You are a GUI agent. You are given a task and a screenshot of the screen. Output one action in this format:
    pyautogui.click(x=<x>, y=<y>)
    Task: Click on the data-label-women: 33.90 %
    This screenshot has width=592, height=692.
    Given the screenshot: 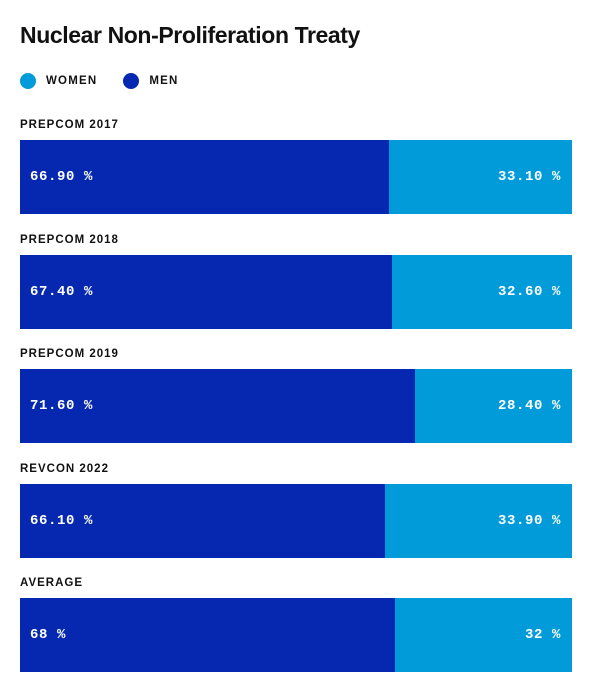 What is the action you would take?
    pyautogui.click(x=529, y=520)
    